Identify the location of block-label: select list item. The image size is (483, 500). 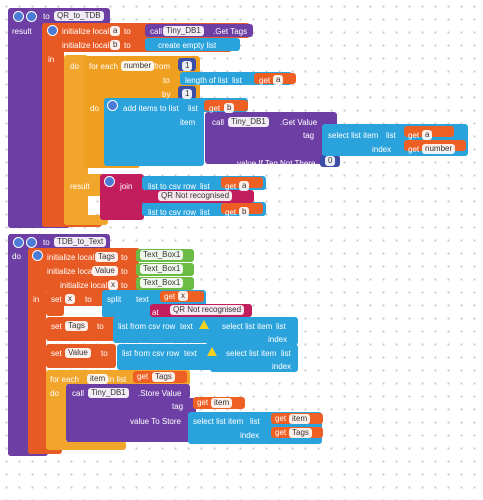
(251, 353).